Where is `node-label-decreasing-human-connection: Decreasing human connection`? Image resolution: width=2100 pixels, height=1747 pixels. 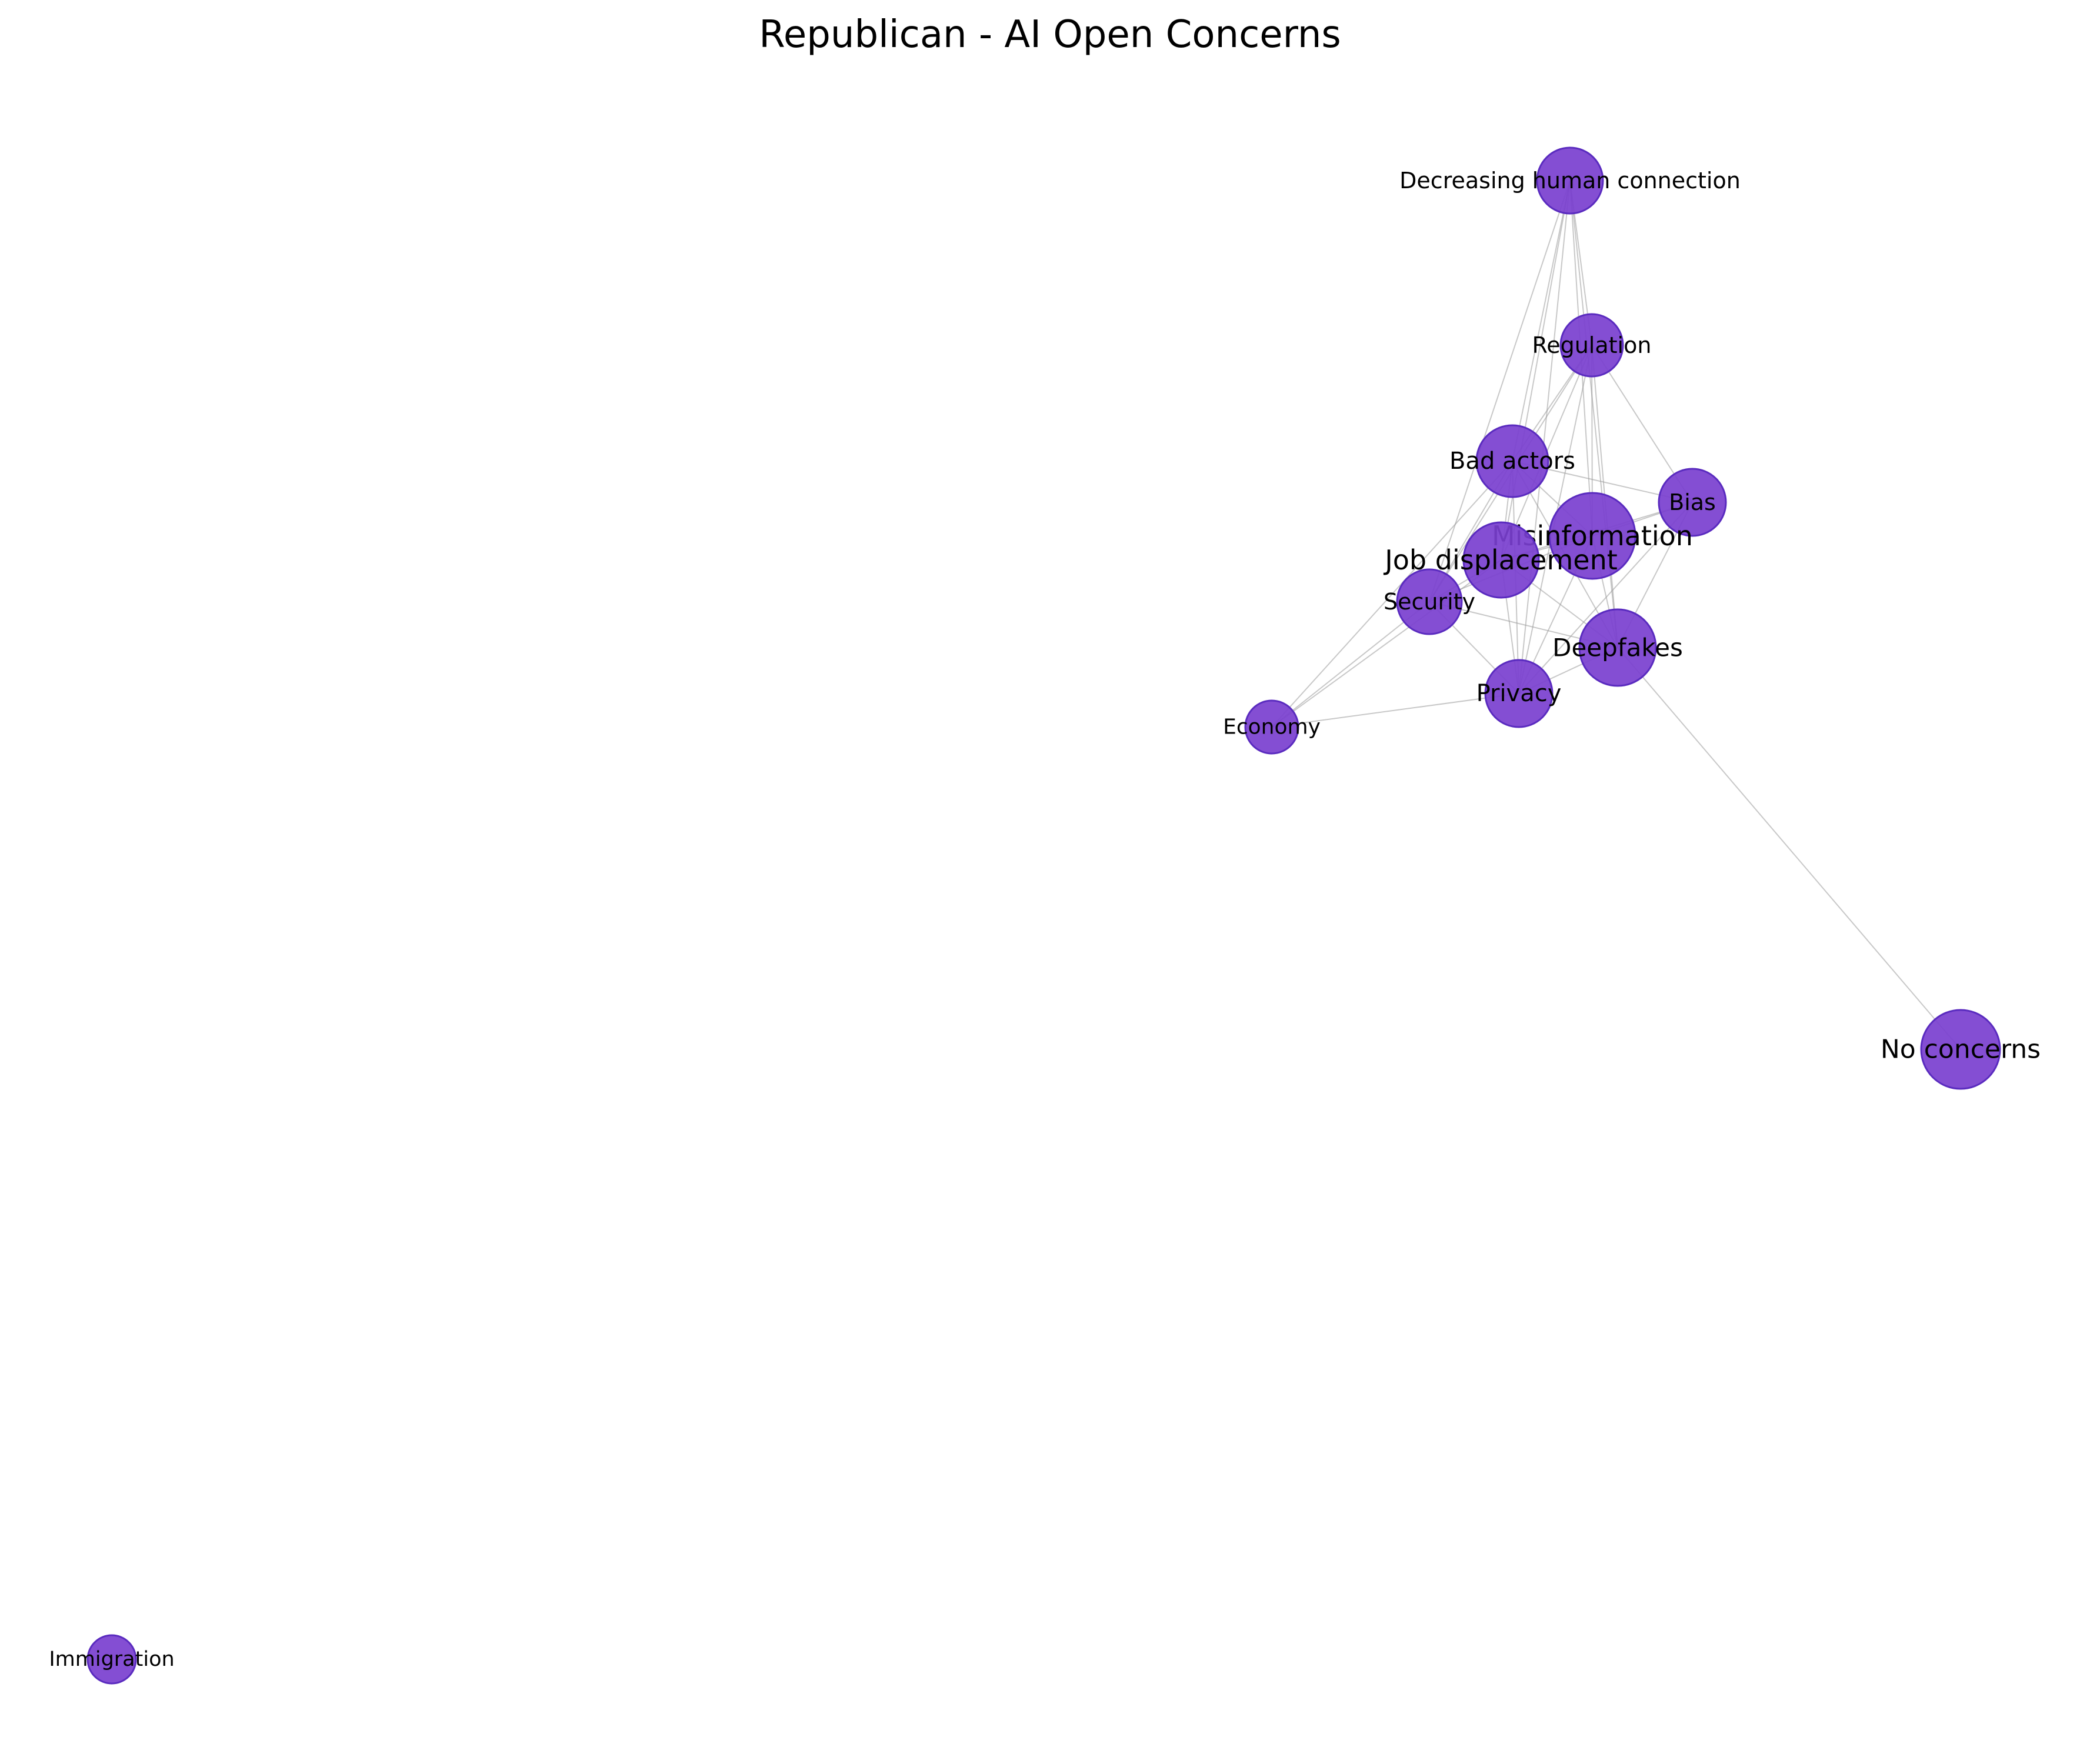
node-label-decreasing-human-connection: Decreasing human connection is located at coordinates (1570, 181).